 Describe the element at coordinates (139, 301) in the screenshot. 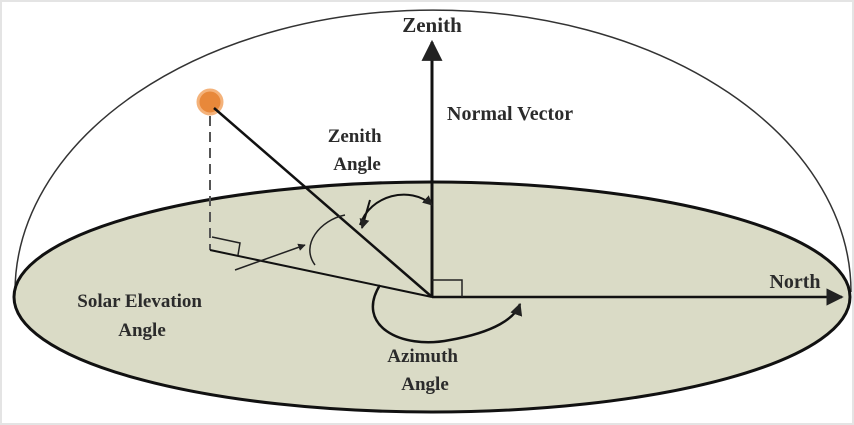

I see `label-line: Solar Elevation` at that location.